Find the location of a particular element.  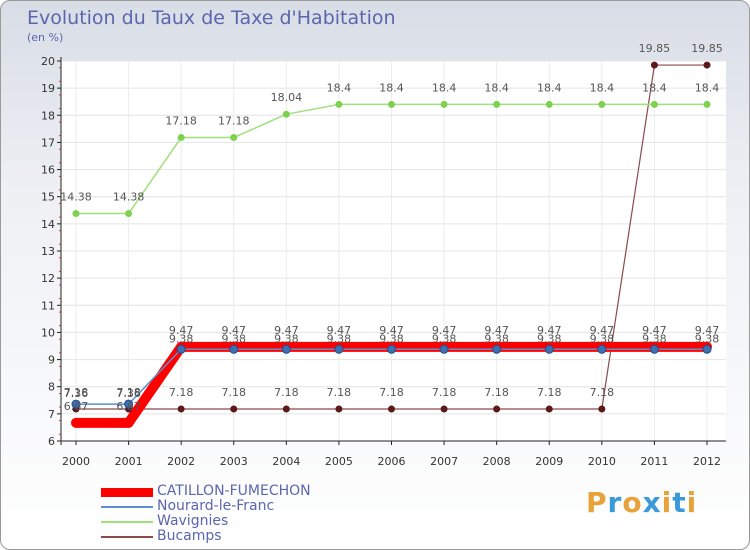

y-tick-label: 17 is located at coordinates (48, 142).